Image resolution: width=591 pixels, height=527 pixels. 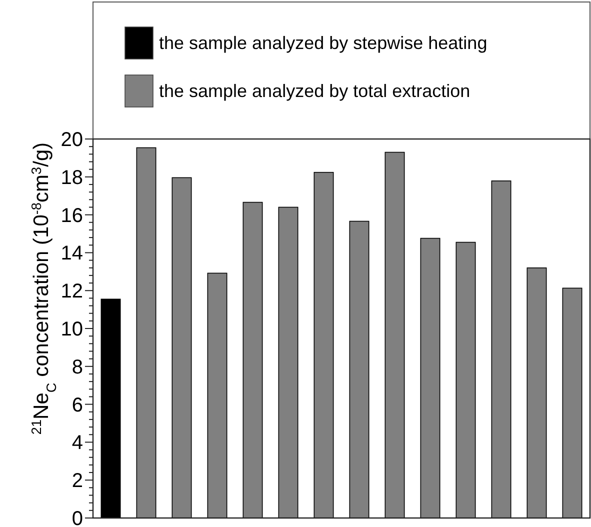 I want to click on y-tick-label: 10, so click(x=71, y=329).